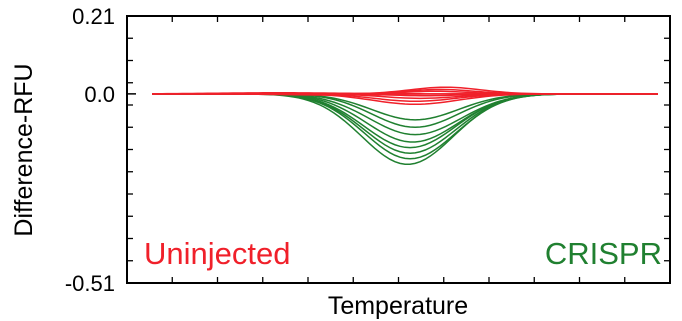 The width and height of the screenshot is (682, 321). I want to click on annotation-uninjected: Uninjected, so click(217, 253).